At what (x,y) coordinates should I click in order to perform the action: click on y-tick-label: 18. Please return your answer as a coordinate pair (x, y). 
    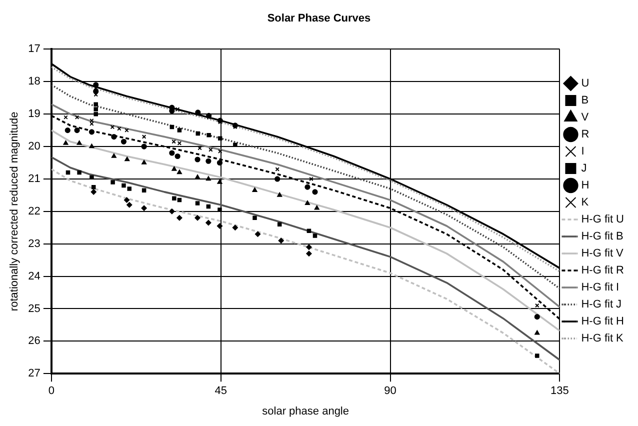
    Looking at the image, I should click on (34, 82).